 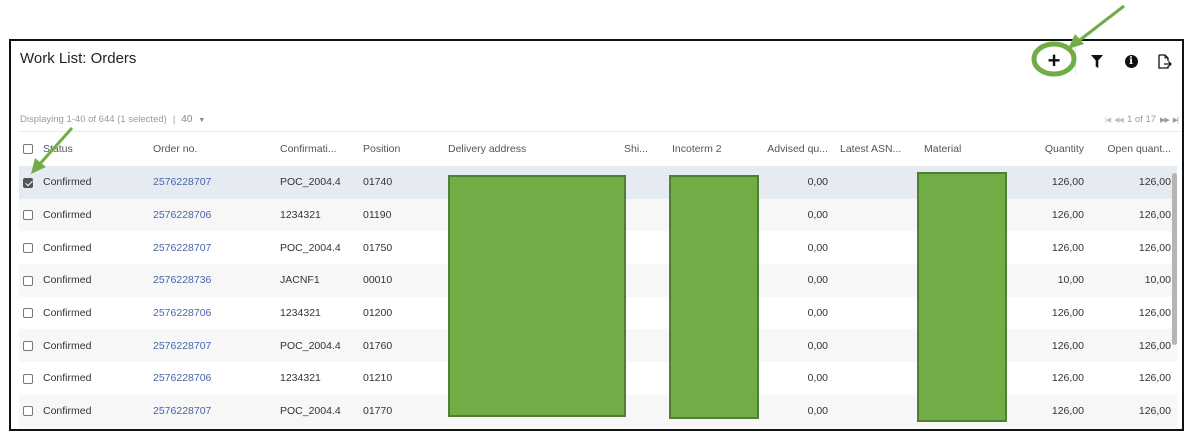 What do you see at coordinates (378, 247) in the screenshot?
I see `cell-position: 01750` at bounding box center [378, 247].